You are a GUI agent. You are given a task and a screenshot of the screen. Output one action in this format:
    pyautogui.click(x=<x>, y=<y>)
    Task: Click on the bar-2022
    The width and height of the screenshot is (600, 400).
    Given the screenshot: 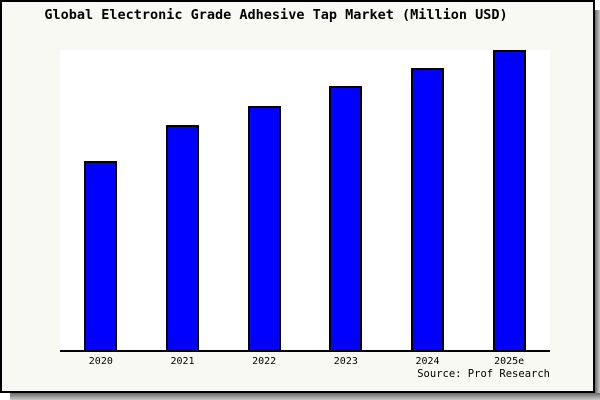 What is the action you would take?
    pyautogui.click(x=264, y=228)
    